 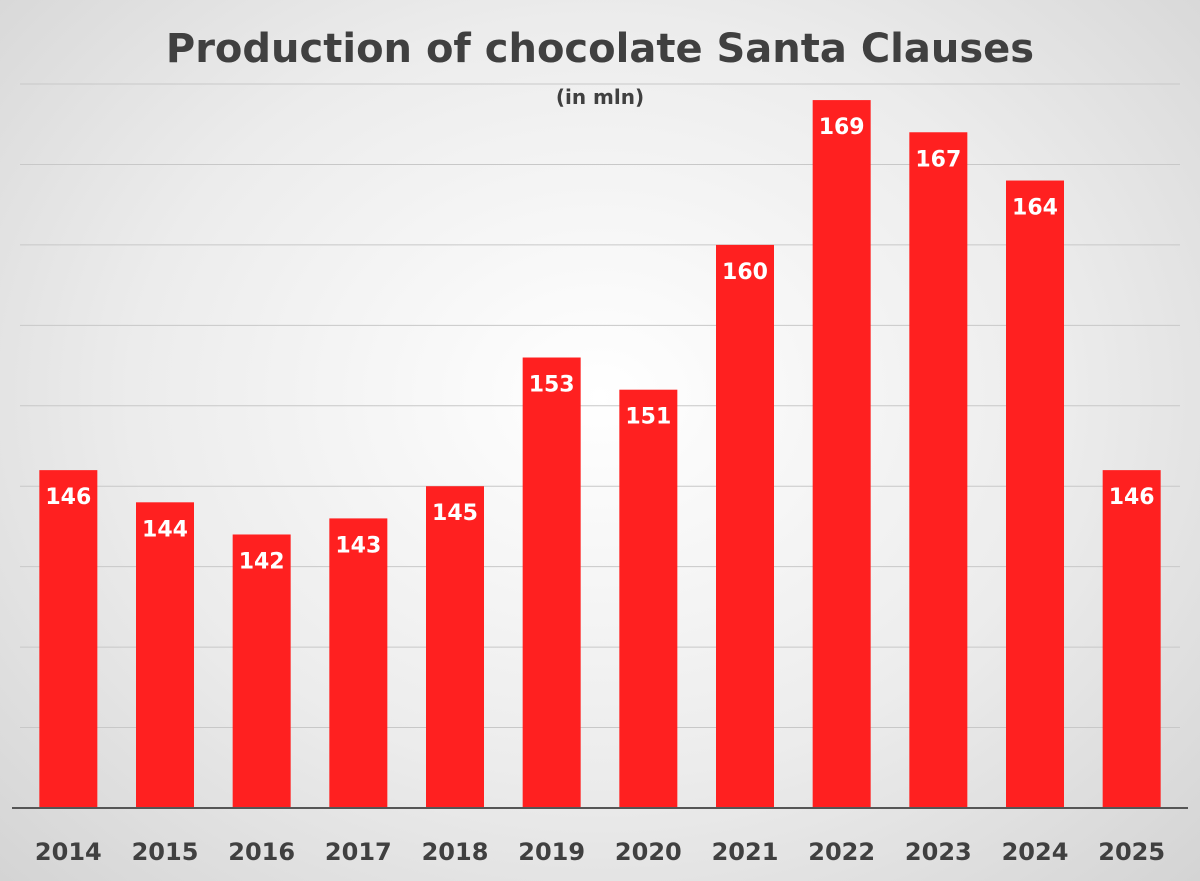 What do you see at coordinates (1035, 852) in the screenshot?
I see `x-tick-label-2024: 2024` at bounding box center [1035, 852].